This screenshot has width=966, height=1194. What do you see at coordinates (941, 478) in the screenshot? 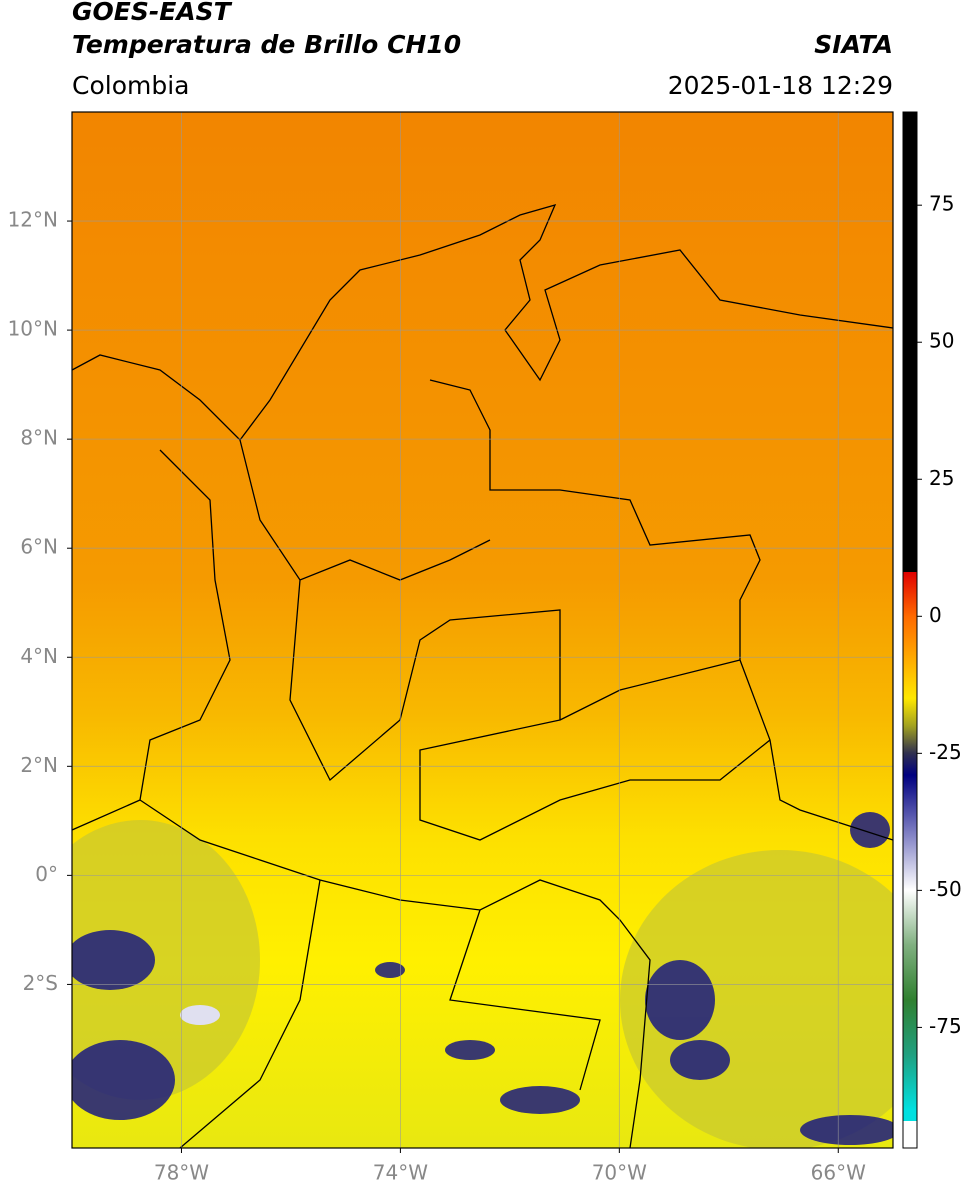
I see `colorbar-tick-label: 25` at bounding box center [941, 478].